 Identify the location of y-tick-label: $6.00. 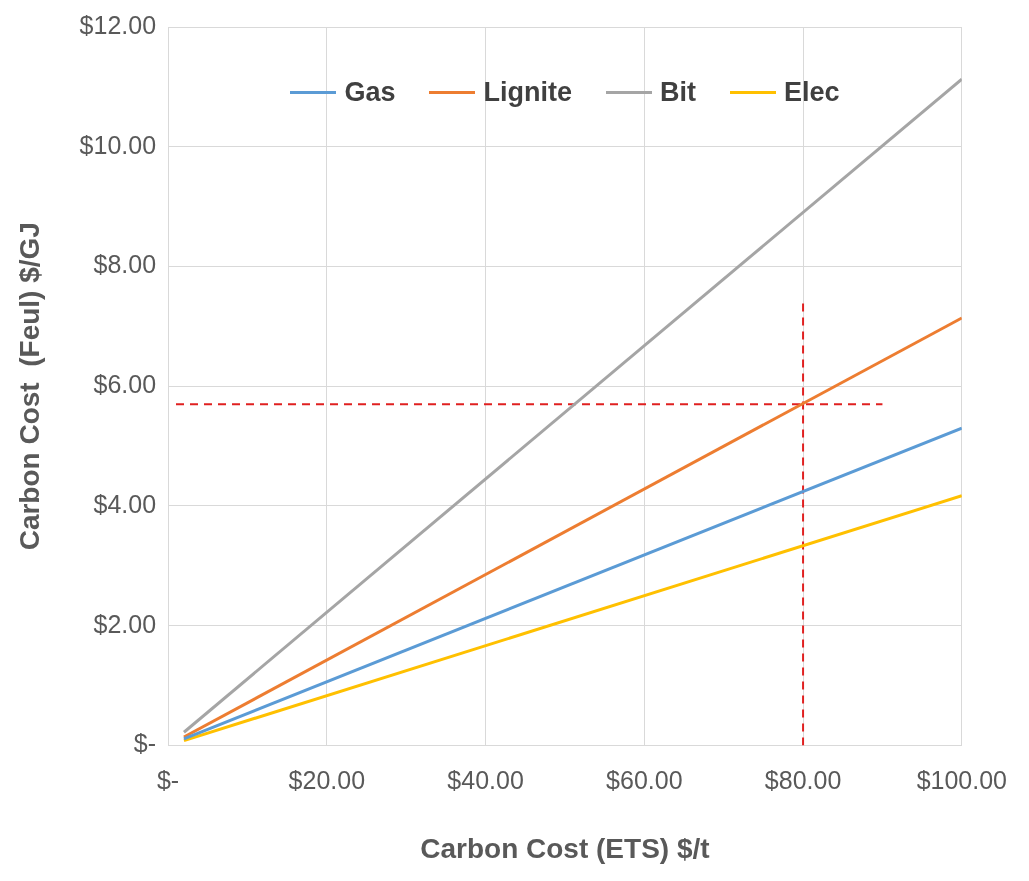
(125, 384).